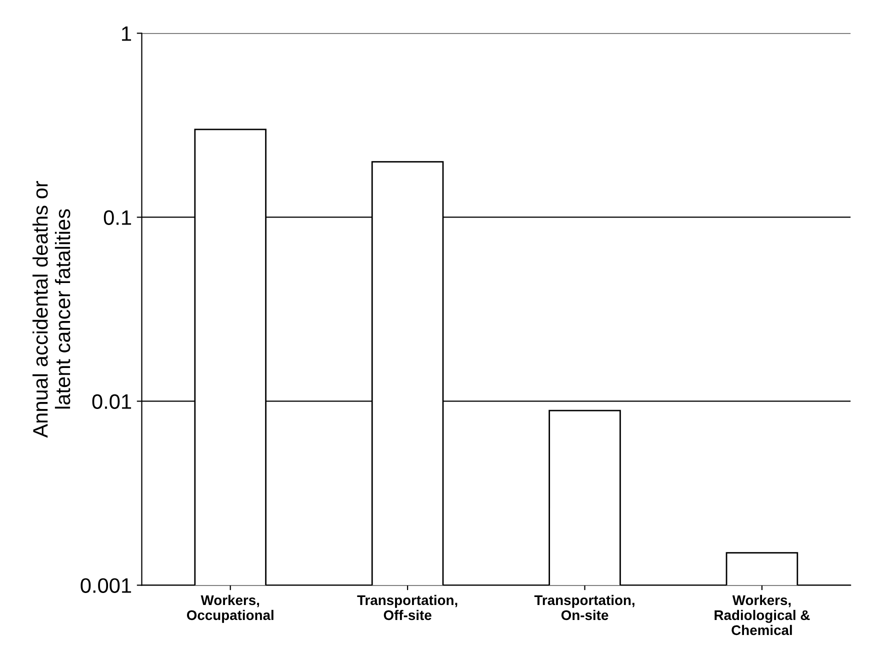  Describe the element at coordinates (106, 585) in the screenshot. I see `y-tick-label: 0.001` at that location.